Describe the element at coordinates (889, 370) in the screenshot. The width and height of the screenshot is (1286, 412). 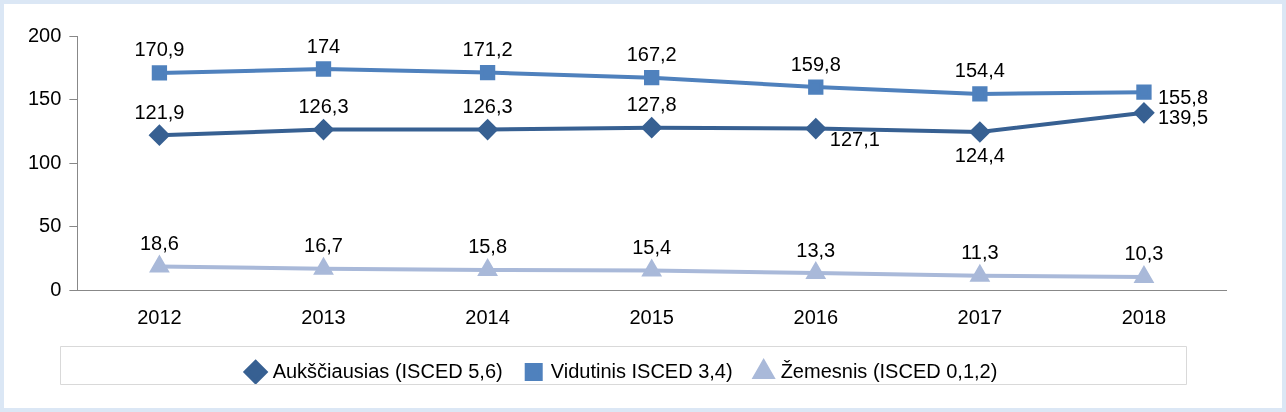
I see `legend-label: Žemesnis (ISCED 0,1,2)` at that location.